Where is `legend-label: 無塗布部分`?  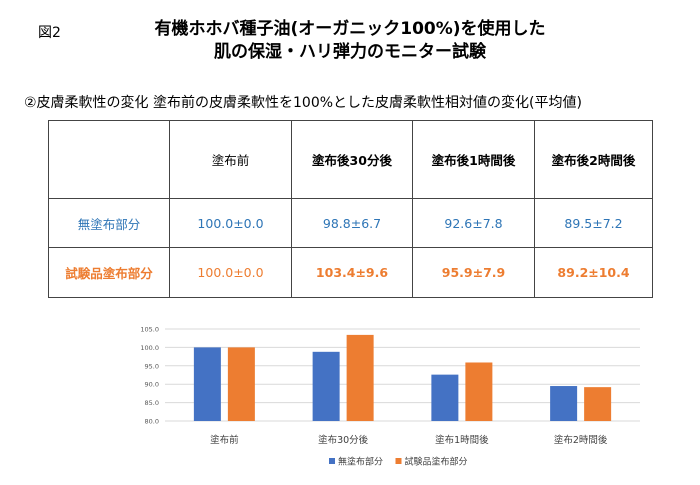 legend-label: 無塗布部分 is located at coordinates (360, 462).